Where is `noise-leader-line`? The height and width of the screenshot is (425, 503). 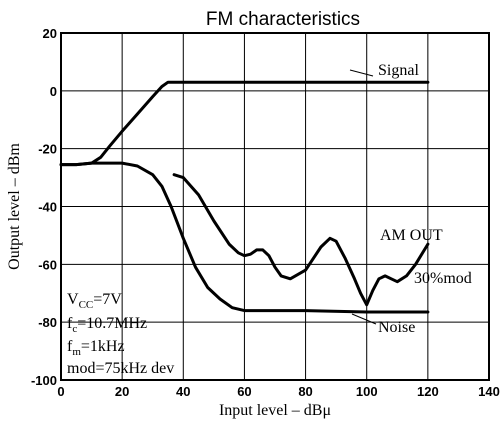 noise-leader-line is located at coordinates (364, 319).